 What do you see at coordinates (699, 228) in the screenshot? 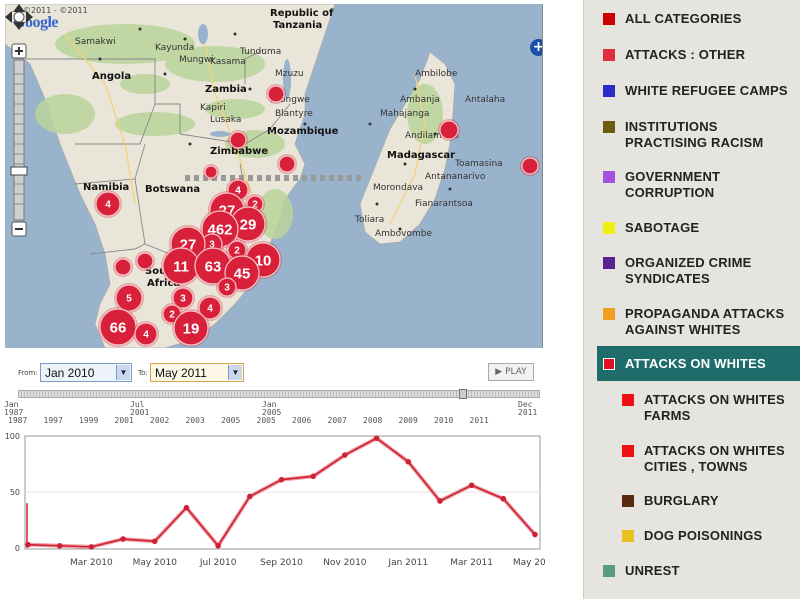
I see `legend-item: SABOTAGE` at bounding box center [699, 228].